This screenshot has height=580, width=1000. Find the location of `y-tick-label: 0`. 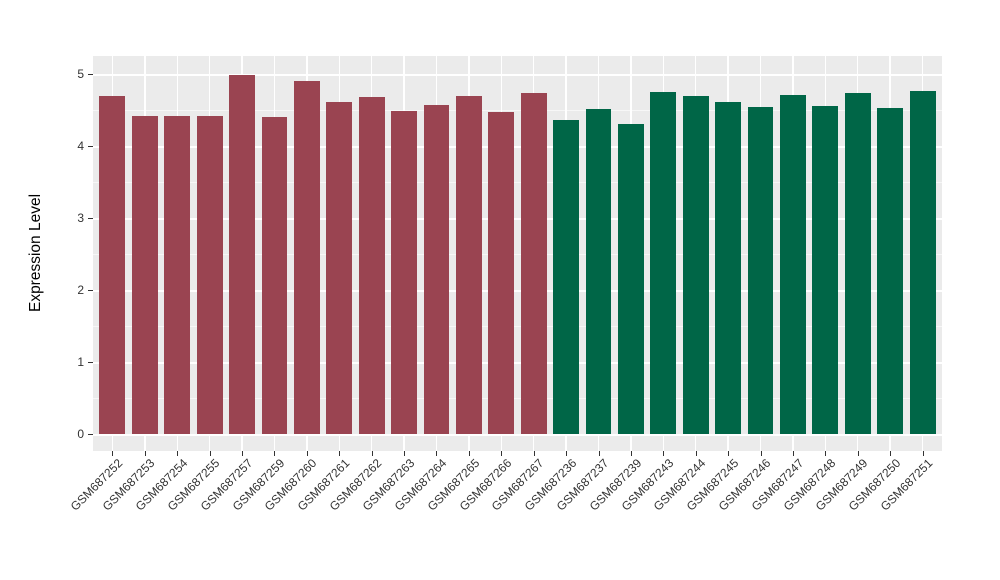

y-tick-label: 0 is located at coordinates (80, 434).